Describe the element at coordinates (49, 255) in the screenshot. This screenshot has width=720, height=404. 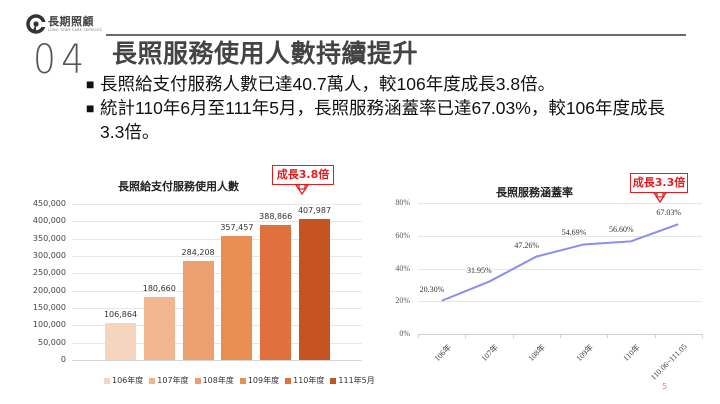
I see `y-axis-tick: 300,000` at that location.